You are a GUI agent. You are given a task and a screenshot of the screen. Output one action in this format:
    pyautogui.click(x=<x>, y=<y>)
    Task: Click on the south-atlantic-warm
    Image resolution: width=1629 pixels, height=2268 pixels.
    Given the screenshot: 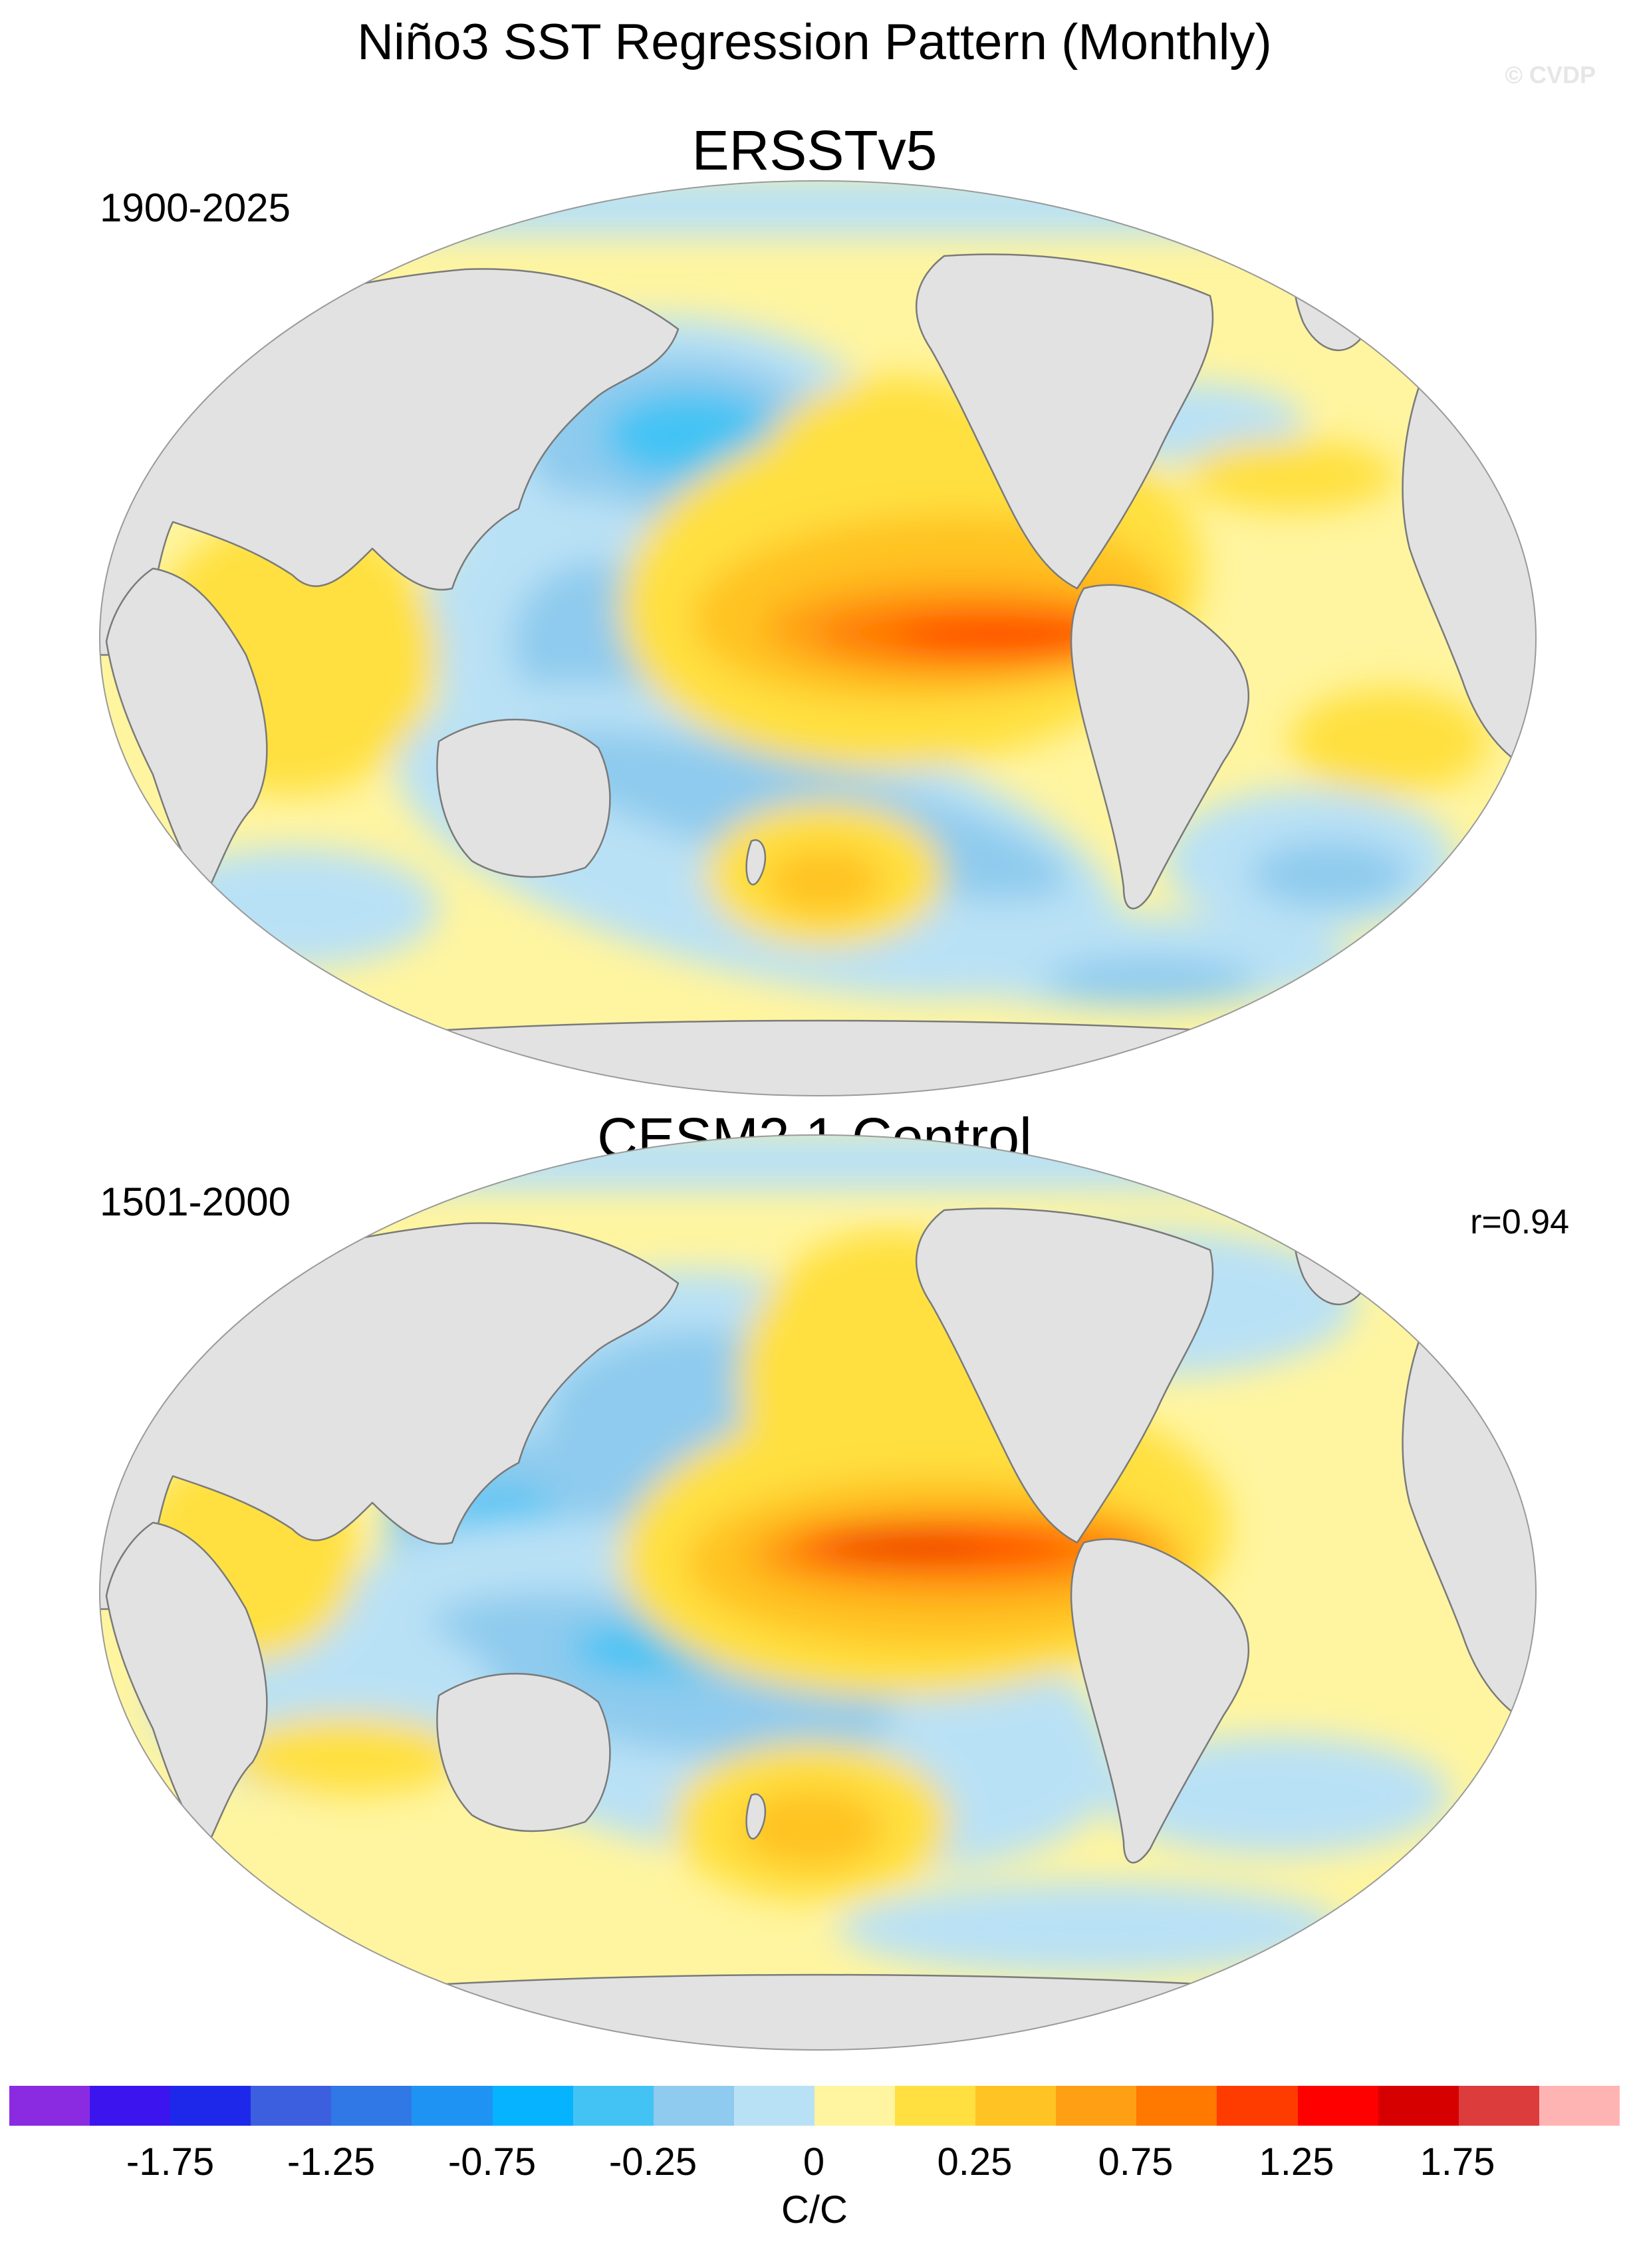 What is the action you would take?
    pyautogui.click(x=1389, y=741)
    